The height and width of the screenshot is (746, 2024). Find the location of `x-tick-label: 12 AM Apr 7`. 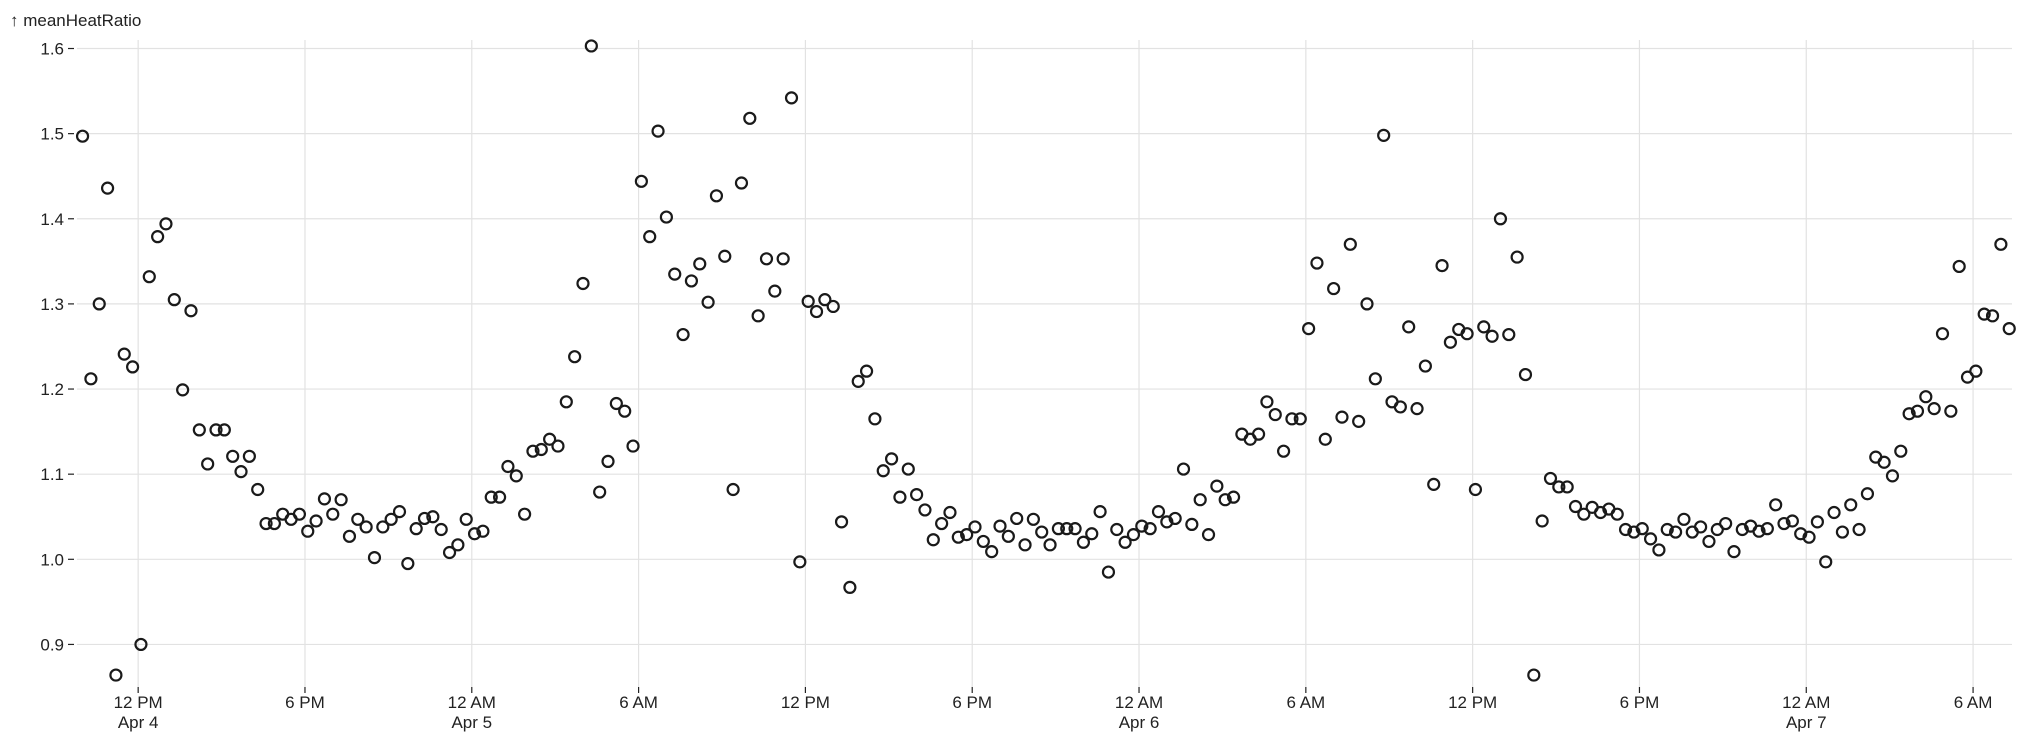

x-tick-label: 12 AM Apr 7 is located at coordinates (1806, 712).